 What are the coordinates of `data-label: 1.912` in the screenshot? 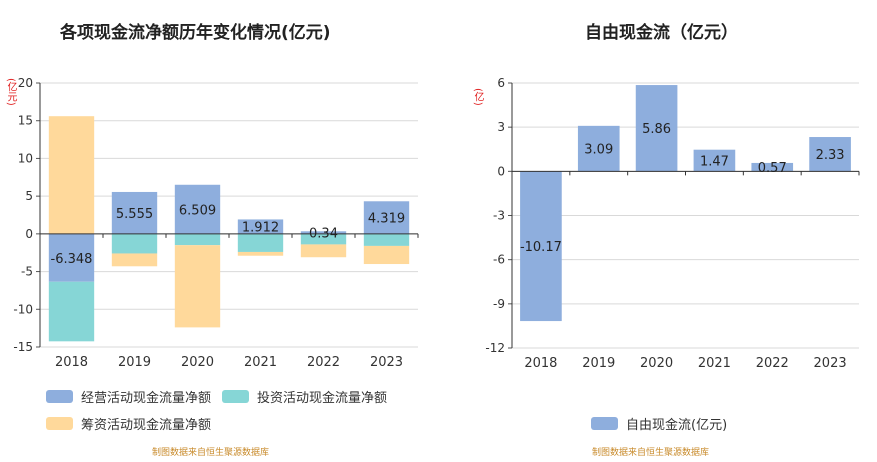 It's located at (260, 228).